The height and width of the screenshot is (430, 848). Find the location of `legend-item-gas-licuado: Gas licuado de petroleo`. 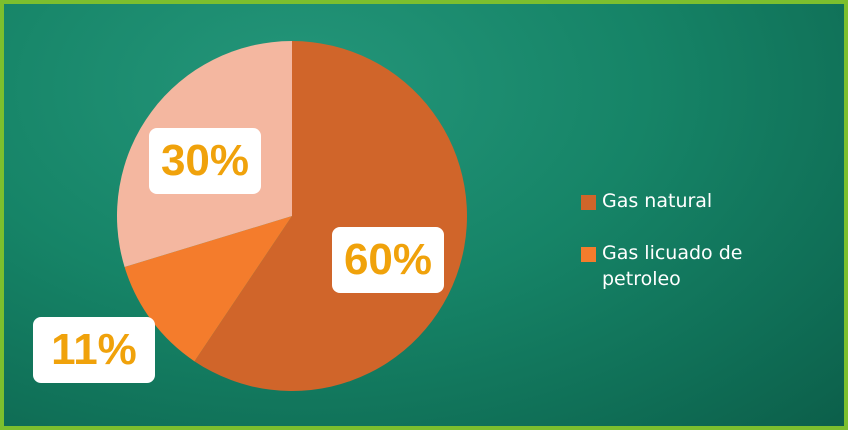

legend-item-gas-licuado: Gas licuado de petroleo is located at coordinates (696, 266).